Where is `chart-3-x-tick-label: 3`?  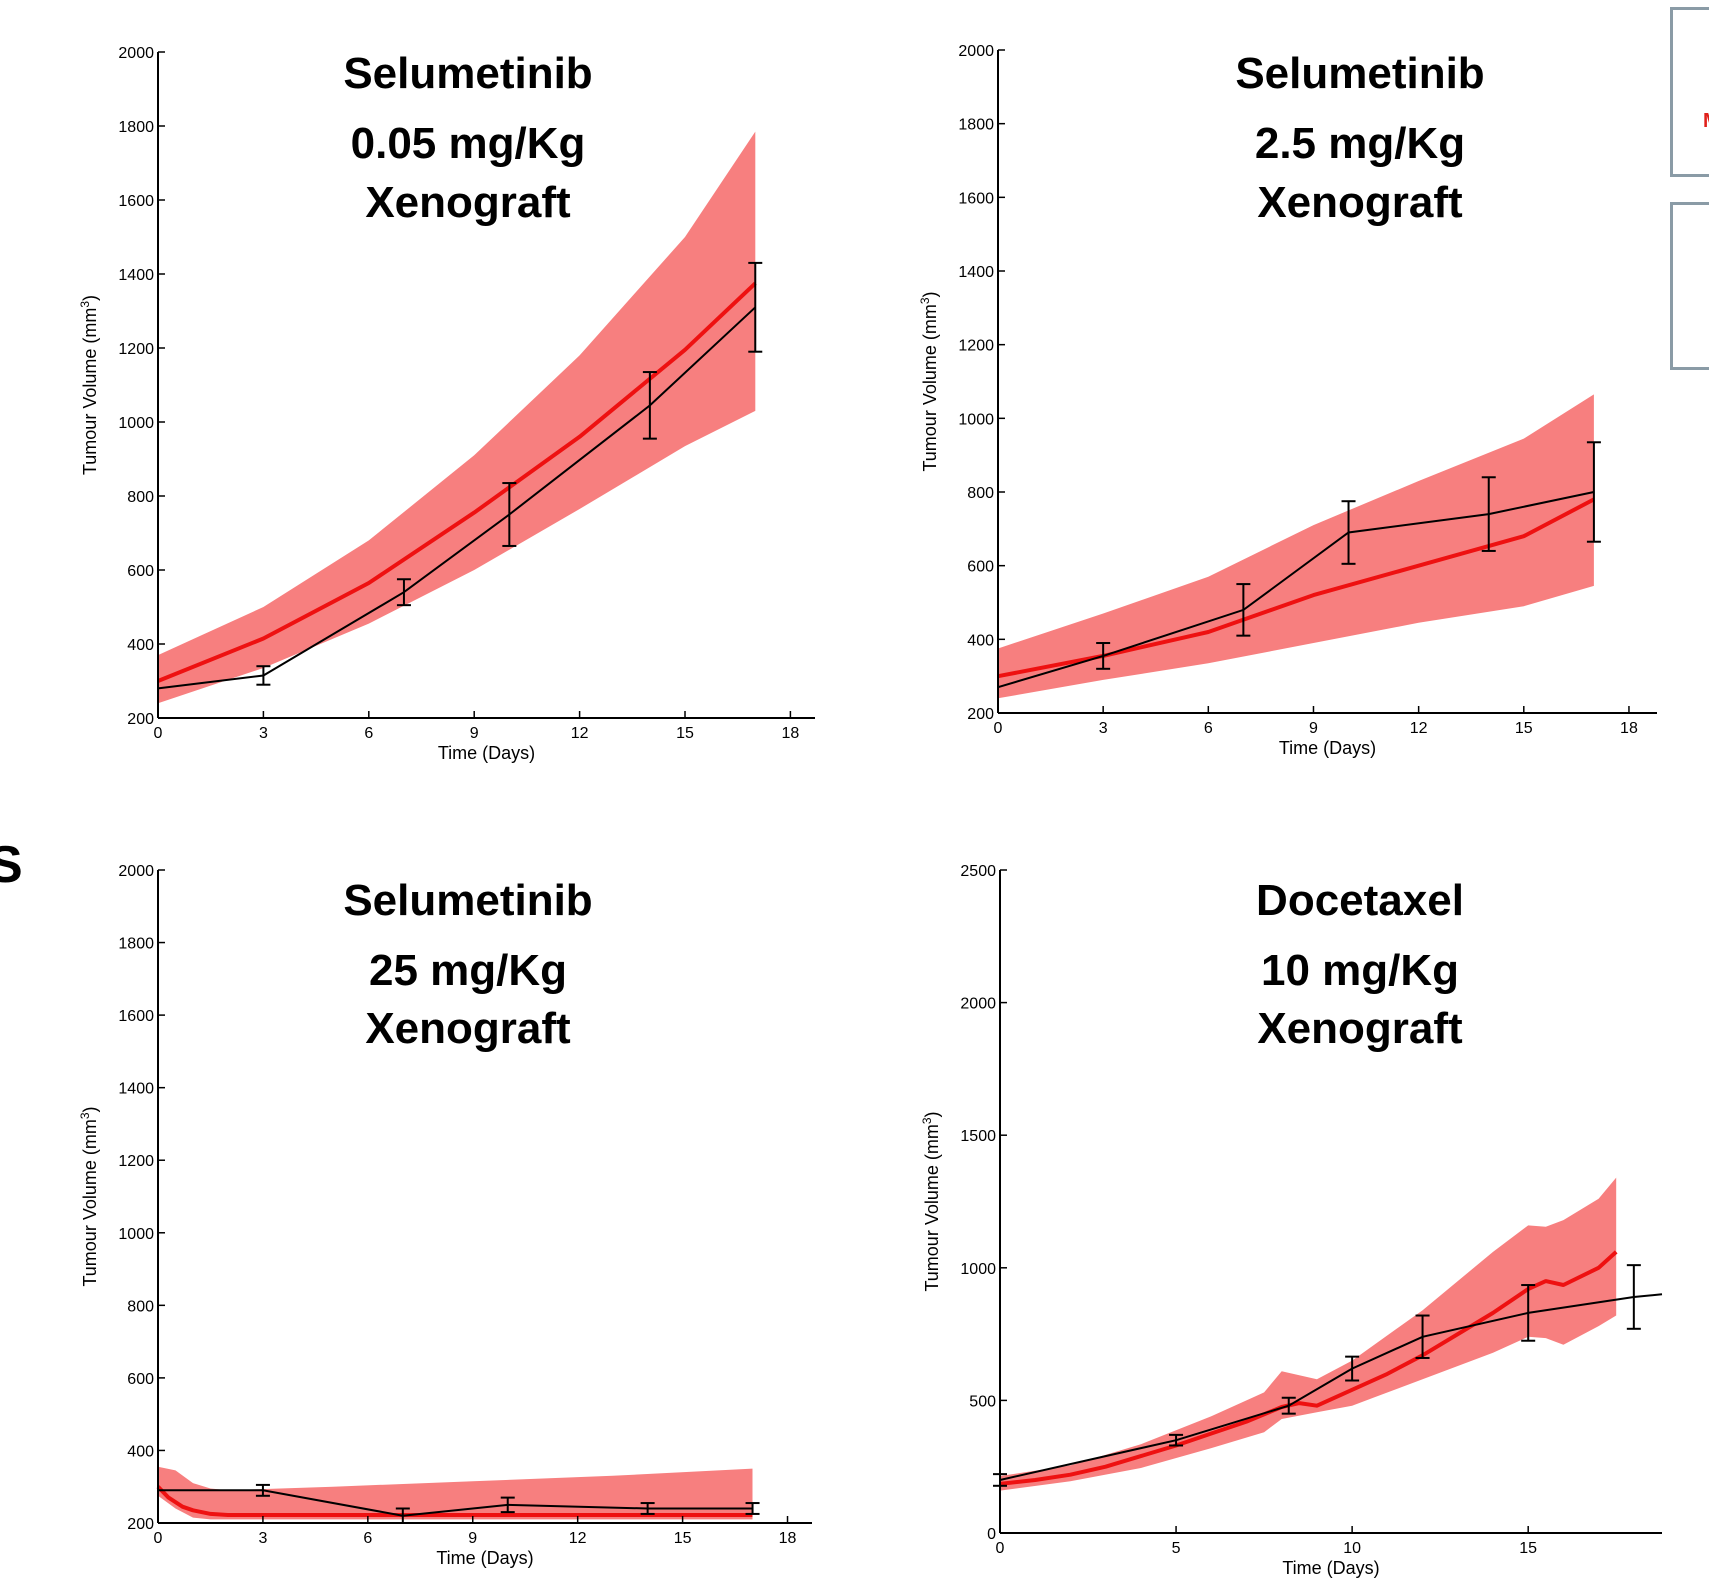 chart-3-x-tick-label: 3 is located at coordinates (262, 1538).